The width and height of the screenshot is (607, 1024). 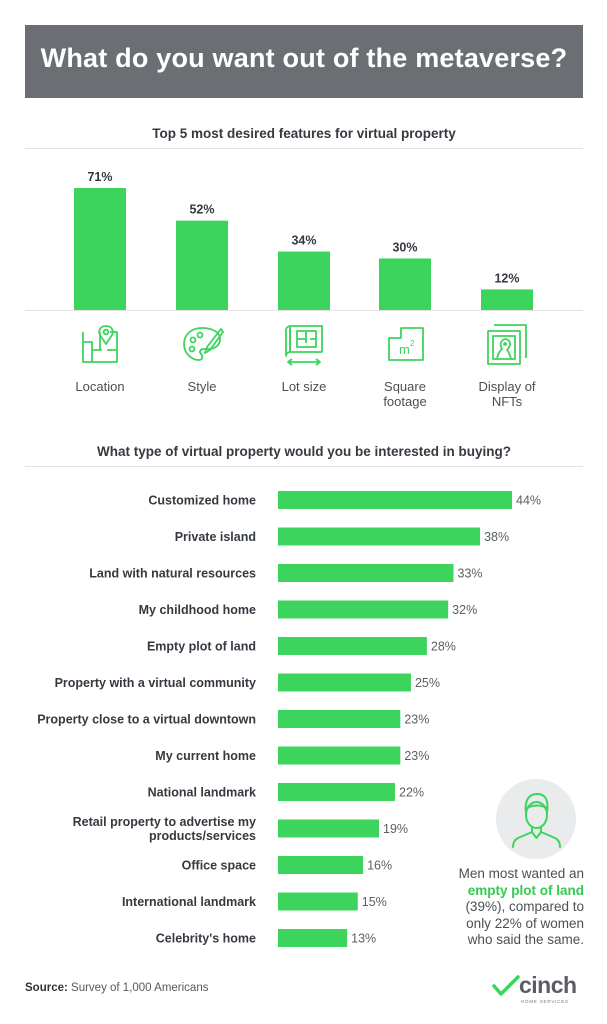 I want to click on bar-display-of-nfts, so click(x=507, y=299).